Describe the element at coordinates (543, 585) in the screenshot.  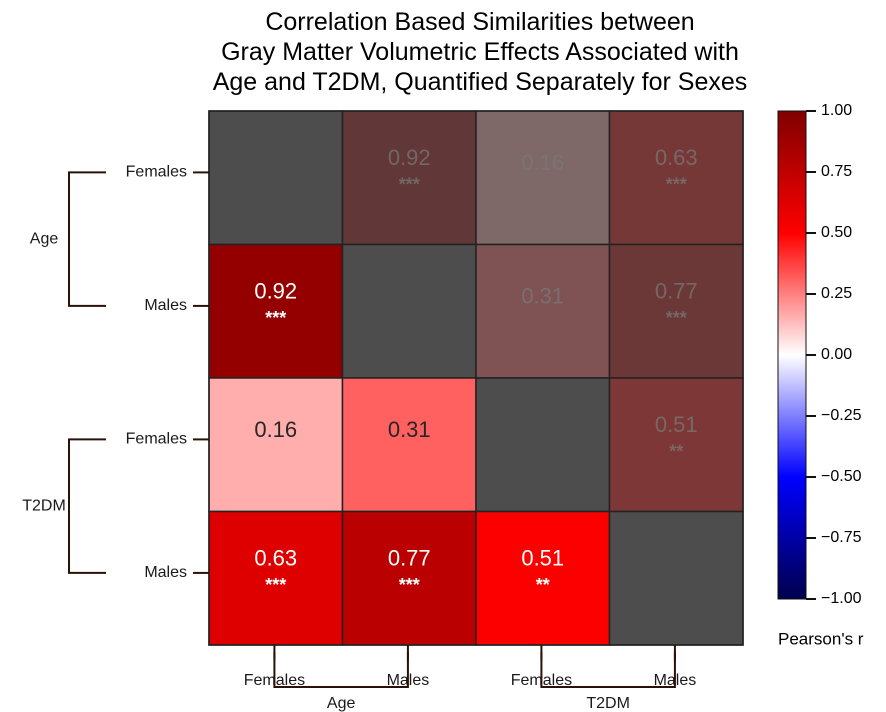
I see `cell-significance-3-2: **` at that location.